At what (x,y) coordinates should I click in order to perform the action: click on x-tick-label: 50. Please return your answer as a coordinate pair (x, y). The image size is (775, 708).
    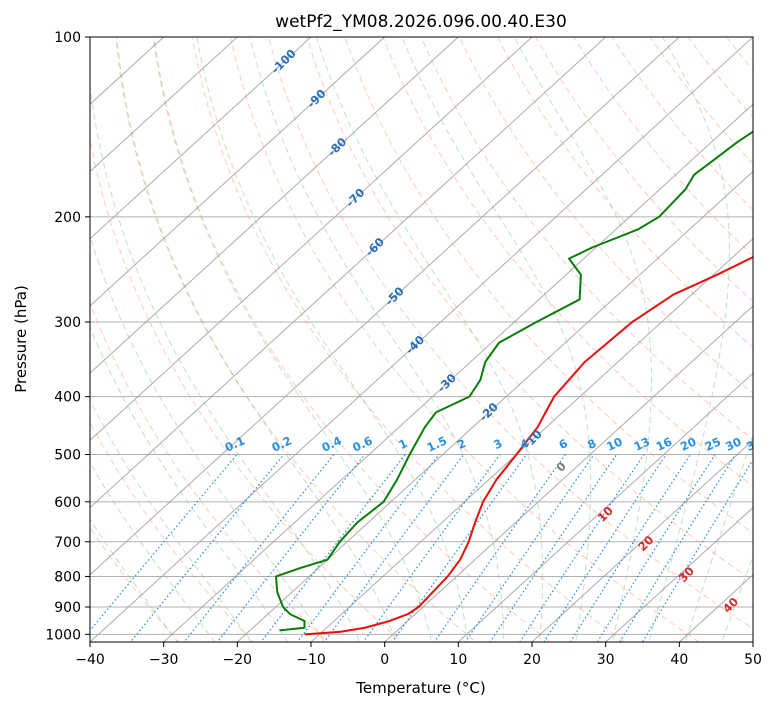
    Looking at the image, I should click on (753, 660).